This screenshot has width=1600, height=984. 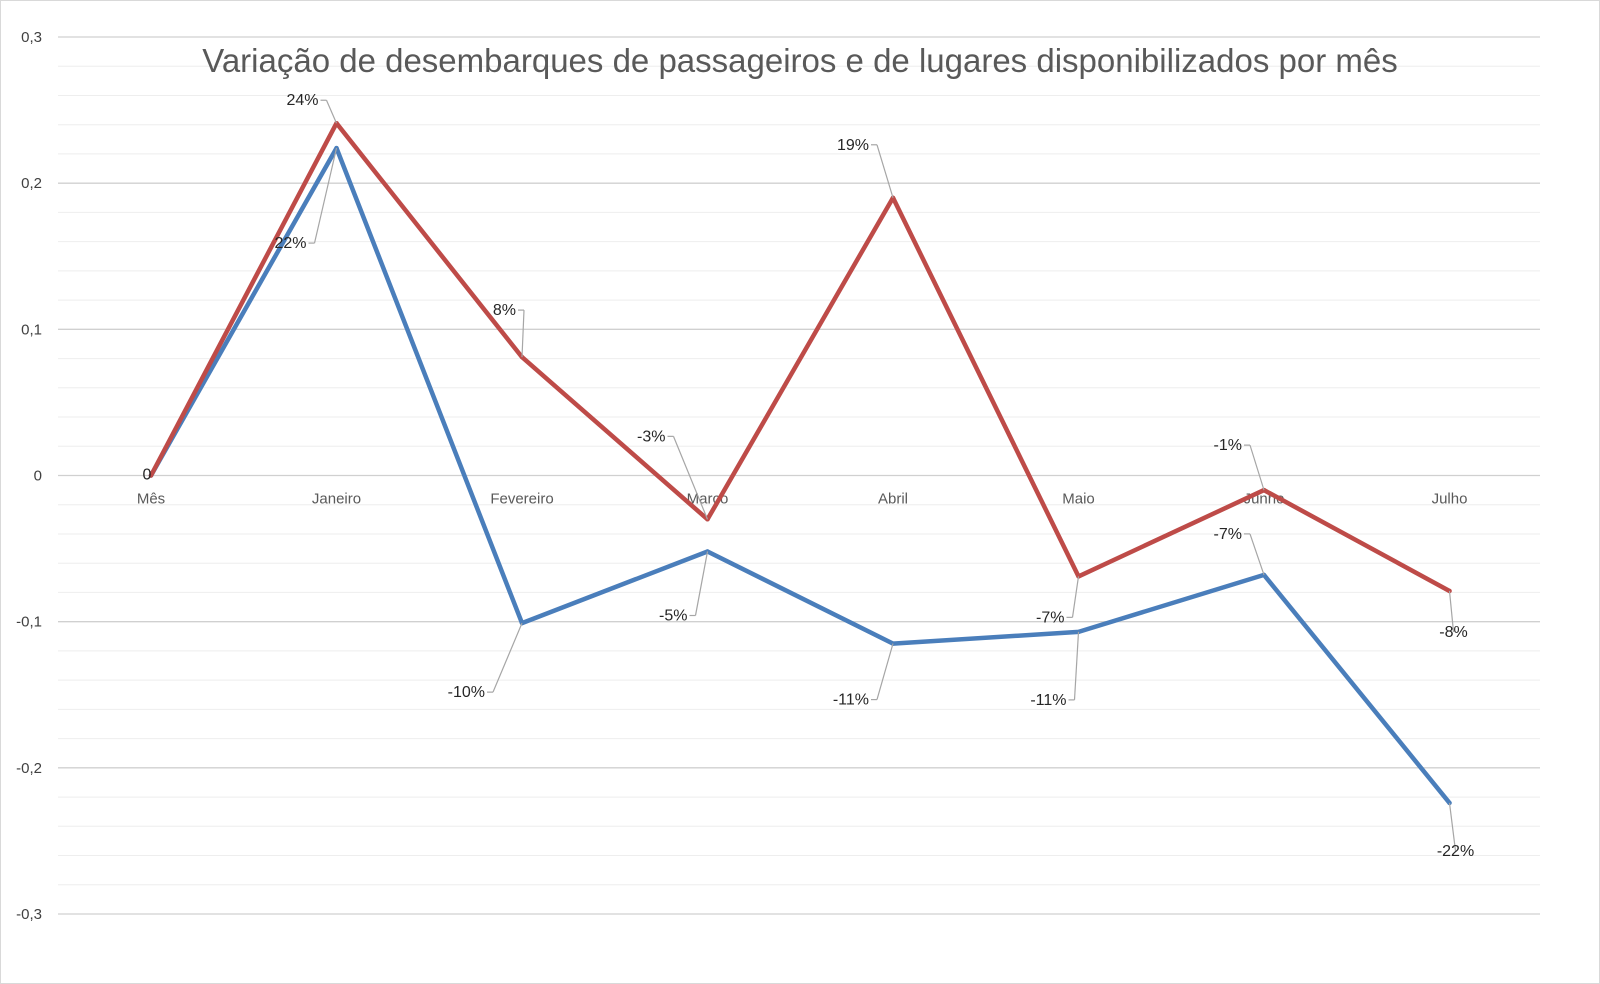 I want to click on data-label: 19%, so click(x=853, y=145).